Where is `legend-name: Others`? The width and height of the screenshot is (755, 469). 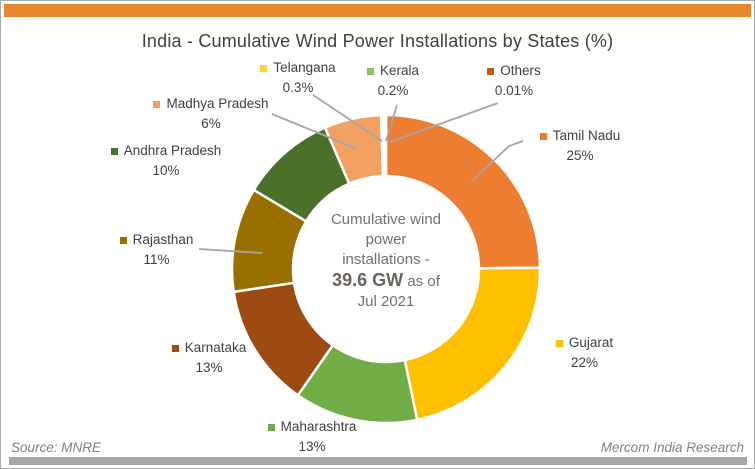
legend-name: Others is located at coordinates (520, 70).